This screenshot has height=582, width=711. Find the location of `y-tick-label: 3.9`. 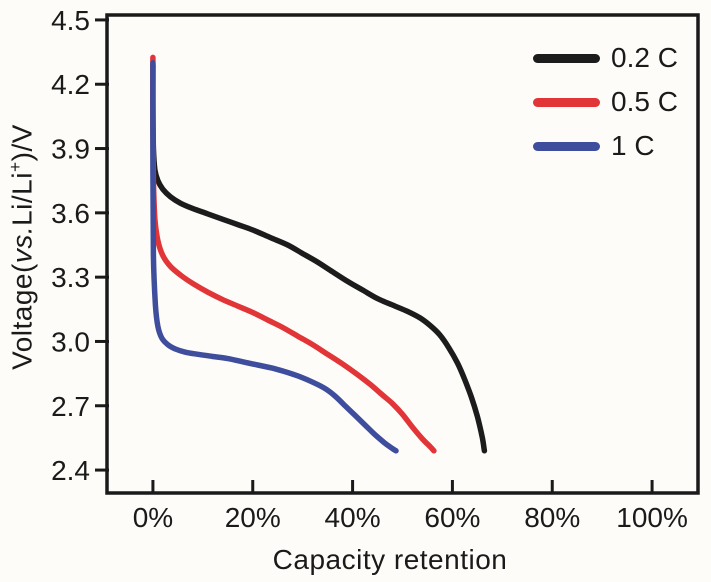

y-tick-label: 3.9 is located at coordinates (70, 149).